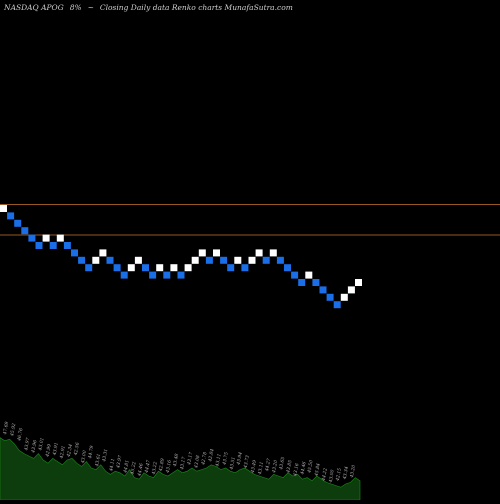 The height and width of the screenshot is (504, 500). What do you see at coordinates (254, 466) in the screenshot?
I see `volume-label: 43.49` at bounding box center [254, 466].